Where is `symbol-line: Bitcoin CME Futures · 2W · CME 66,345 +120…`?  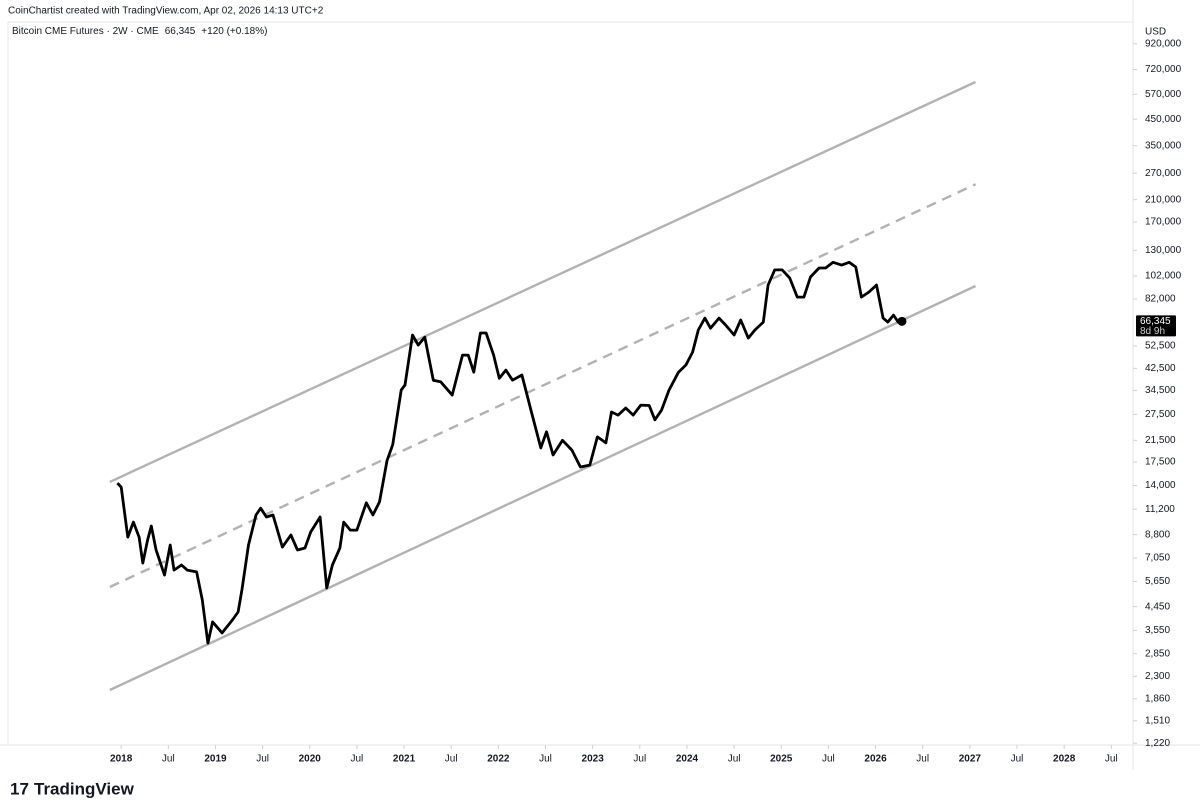
symbol-line: Bitcoin CME Futures · 2W · CME 66,345 +120… is located at coordinates (139, 31).